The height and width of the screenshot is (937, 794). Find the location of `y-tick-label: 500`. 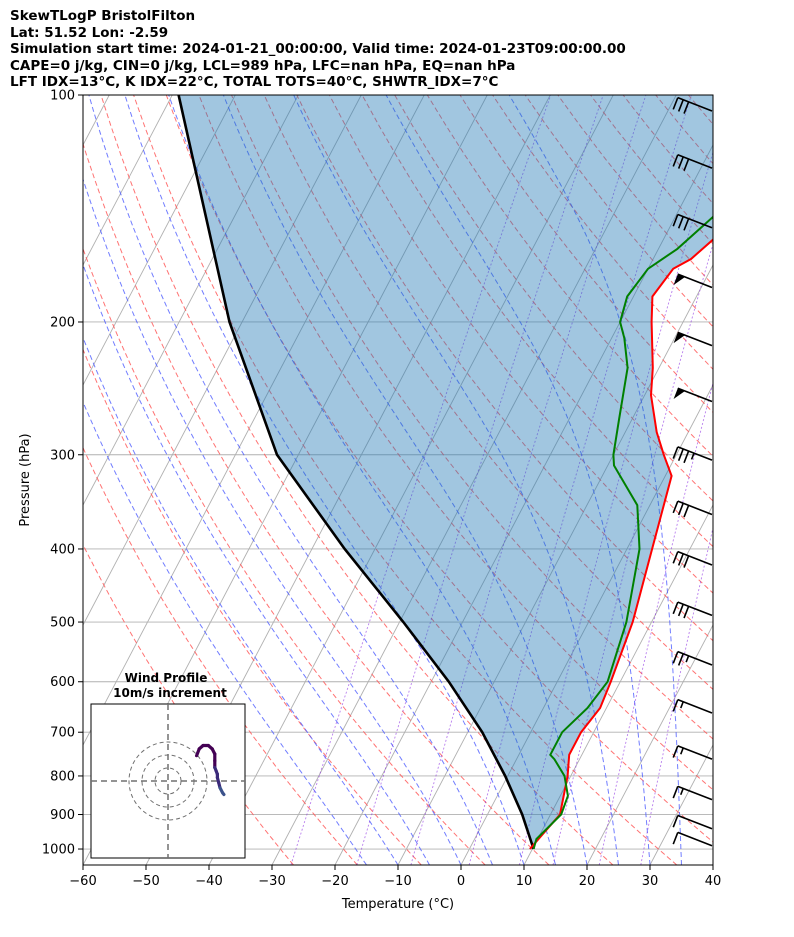

y-tick-label: 500 is located at coordinates (62, 623).